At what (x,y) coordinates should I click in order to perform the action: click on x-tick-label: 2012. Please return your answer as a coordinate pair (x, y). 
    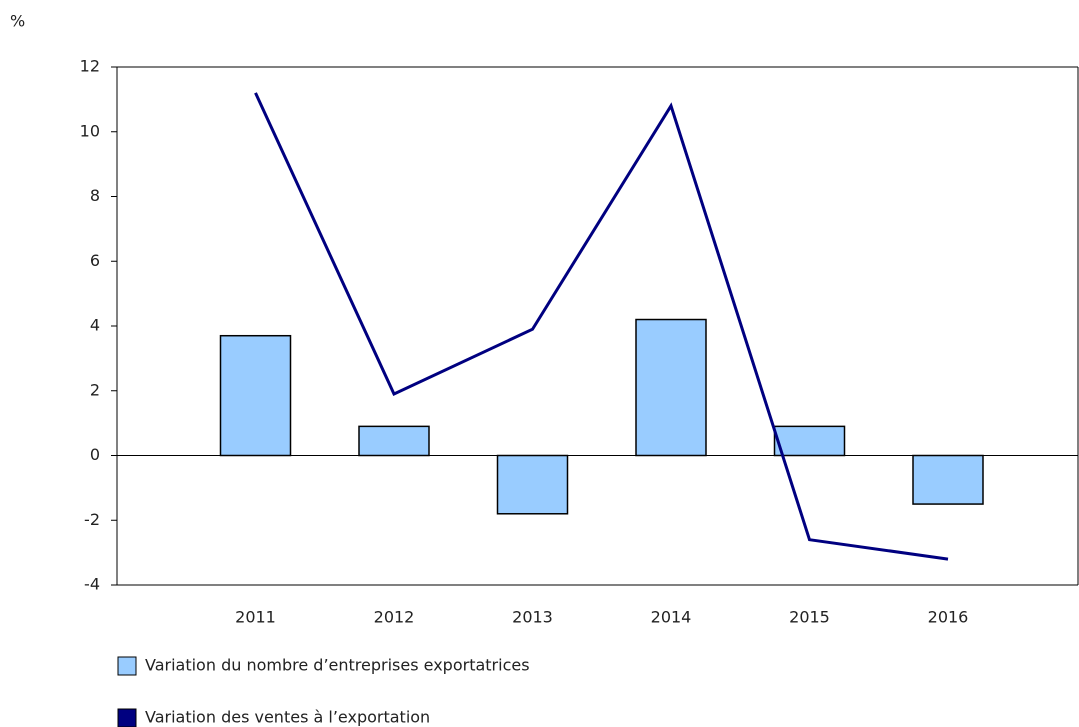
    Looking at the image, I should click on (394, 617).